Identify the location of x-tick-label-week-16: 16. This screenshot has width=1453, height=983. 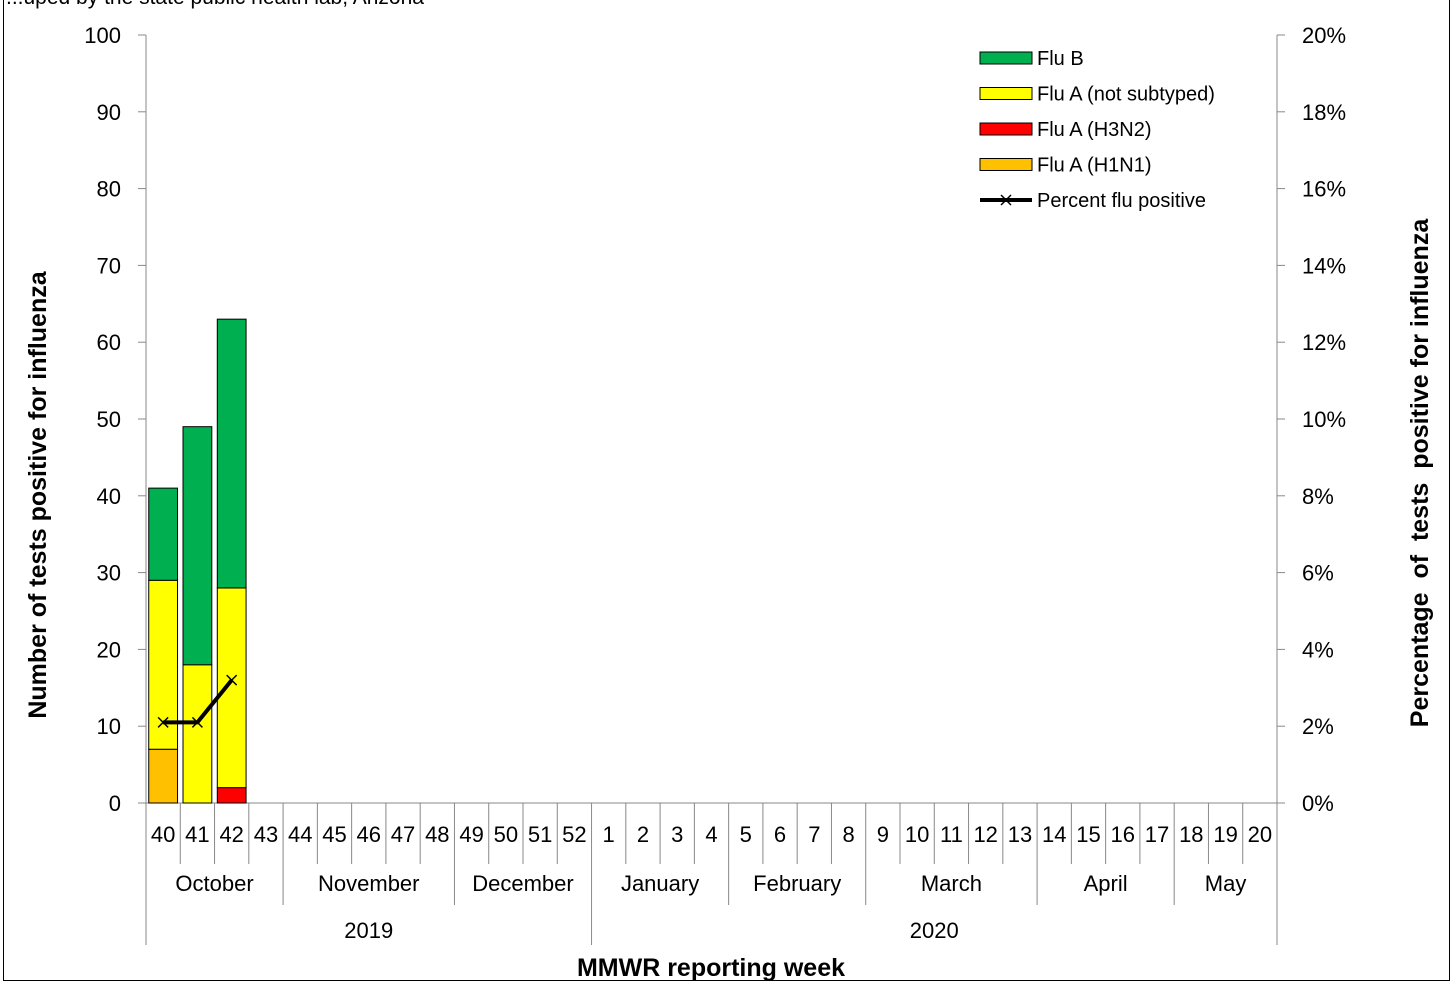
(1123, 834).